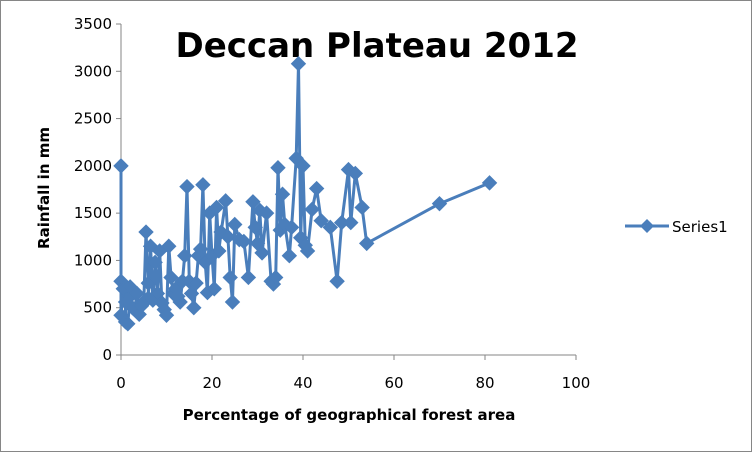 The height and width of the screenshot is (456, 752). What do you see at coordinates (93, 260) in the screenshot?
I see `y-tick-label: 1000` at bounding box center [93, 260].